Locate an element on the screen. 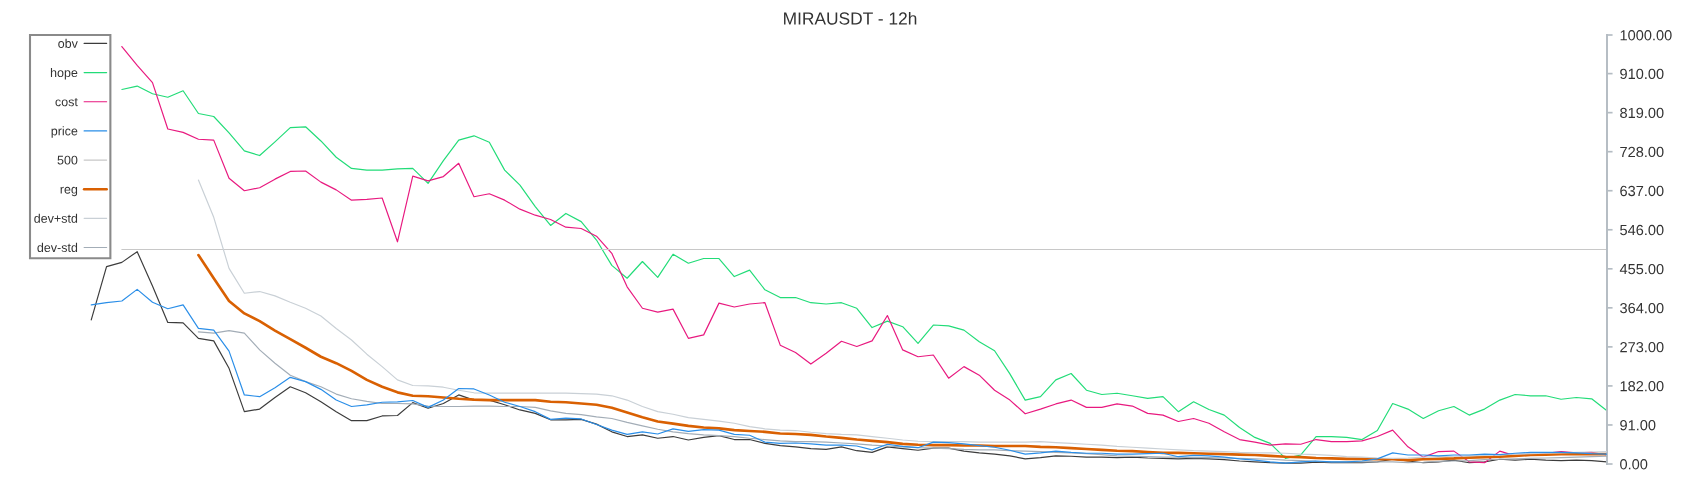 This screenshot has height=500, width=1700. legend-label: dev-std is located at coordinates (57, 247).